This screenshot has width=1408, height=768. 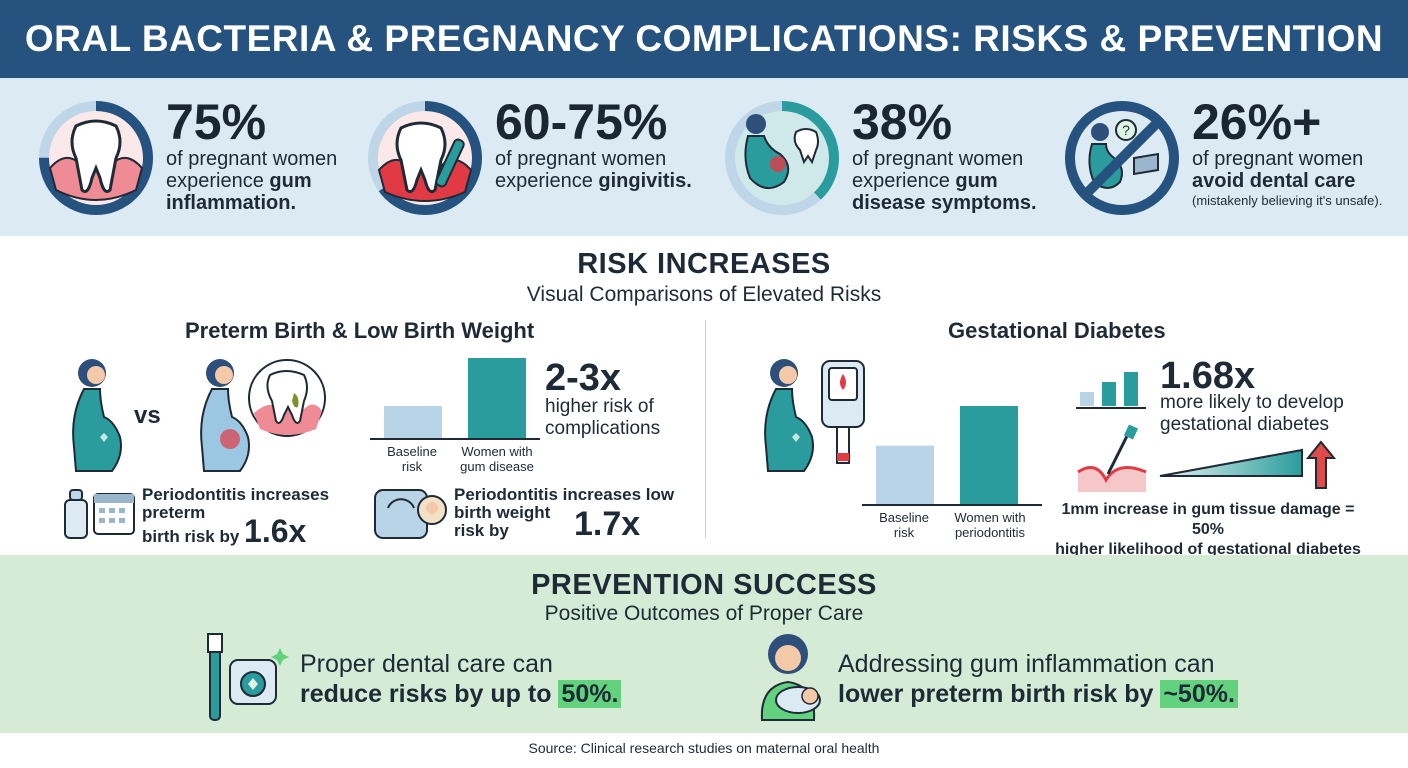 What do you see at coordinates (275, 531) in the screenshot?
I see `preterm-fact-value: 1.6x` at bounding box center [275, 531].